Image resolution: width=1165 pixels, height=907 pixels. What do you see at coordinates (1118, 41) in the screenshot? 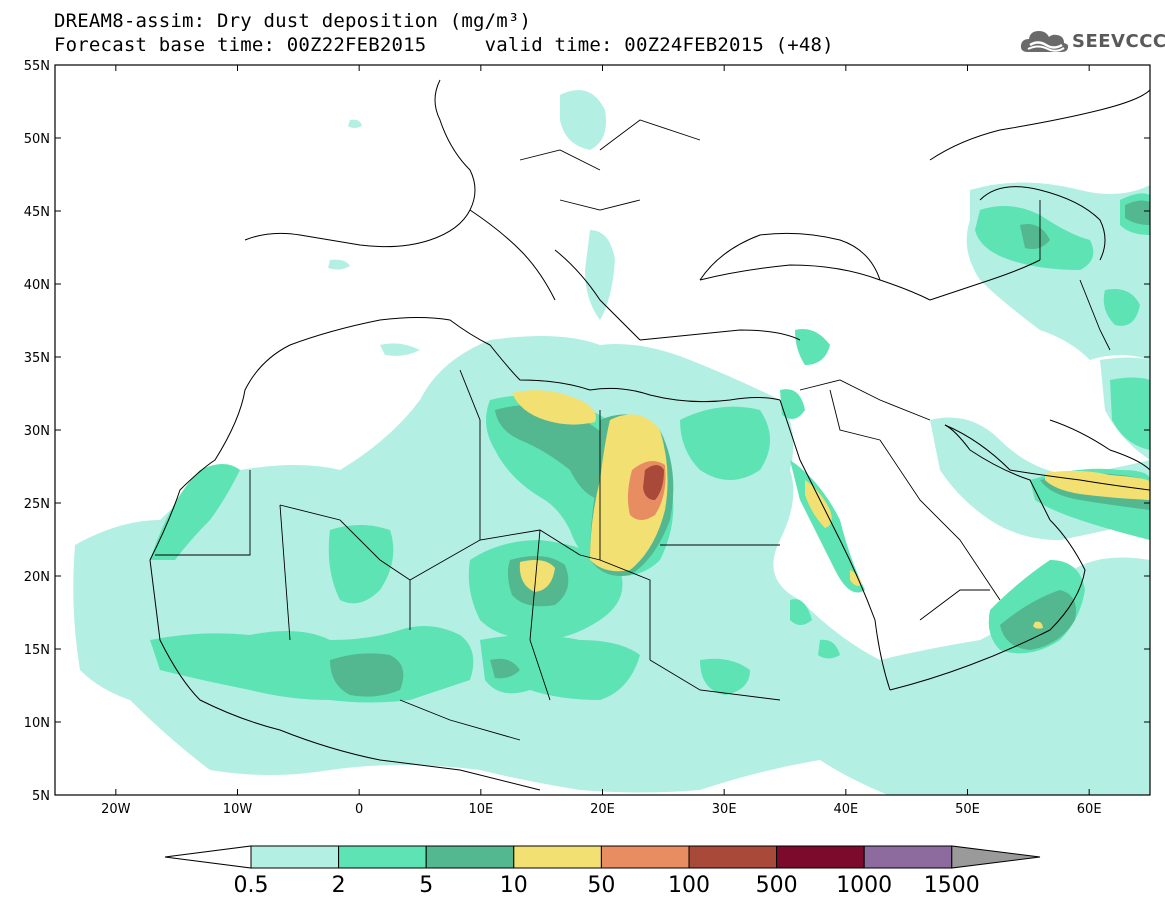
I see `logo-text: SEEVCCC` at bounding box center [1118, 41].